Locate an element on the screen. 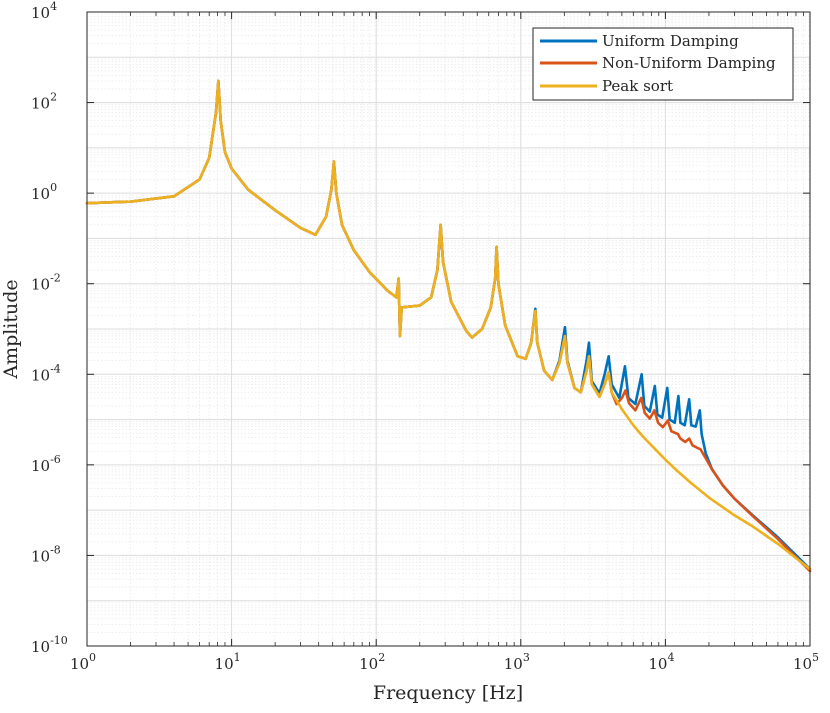  y-tick-label: 10² is located at coordinates (44, 102).